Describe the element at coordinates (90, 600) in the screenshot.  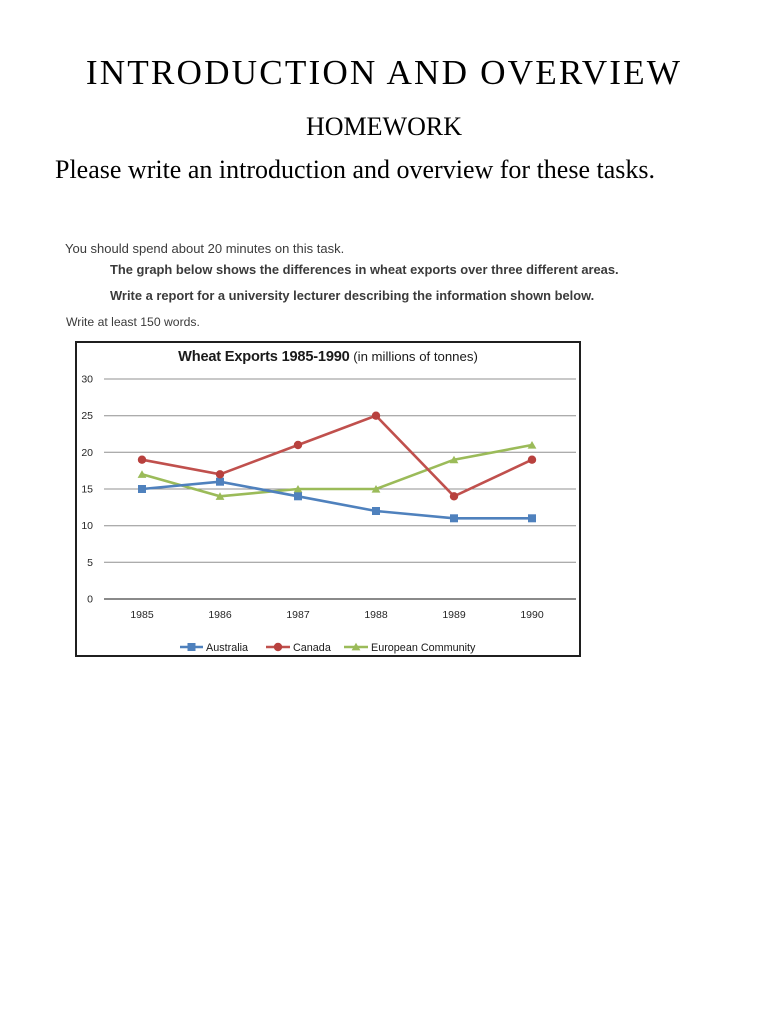
I see `svg-text: 0` at that location.